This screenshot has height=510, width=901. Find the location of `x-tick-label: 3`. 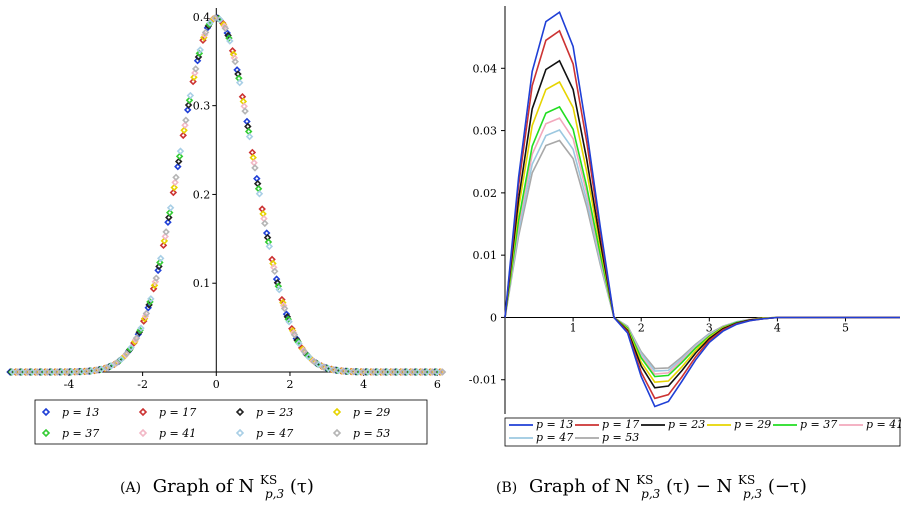

x-tick-label: 3 is located at coordinates (709, 327).